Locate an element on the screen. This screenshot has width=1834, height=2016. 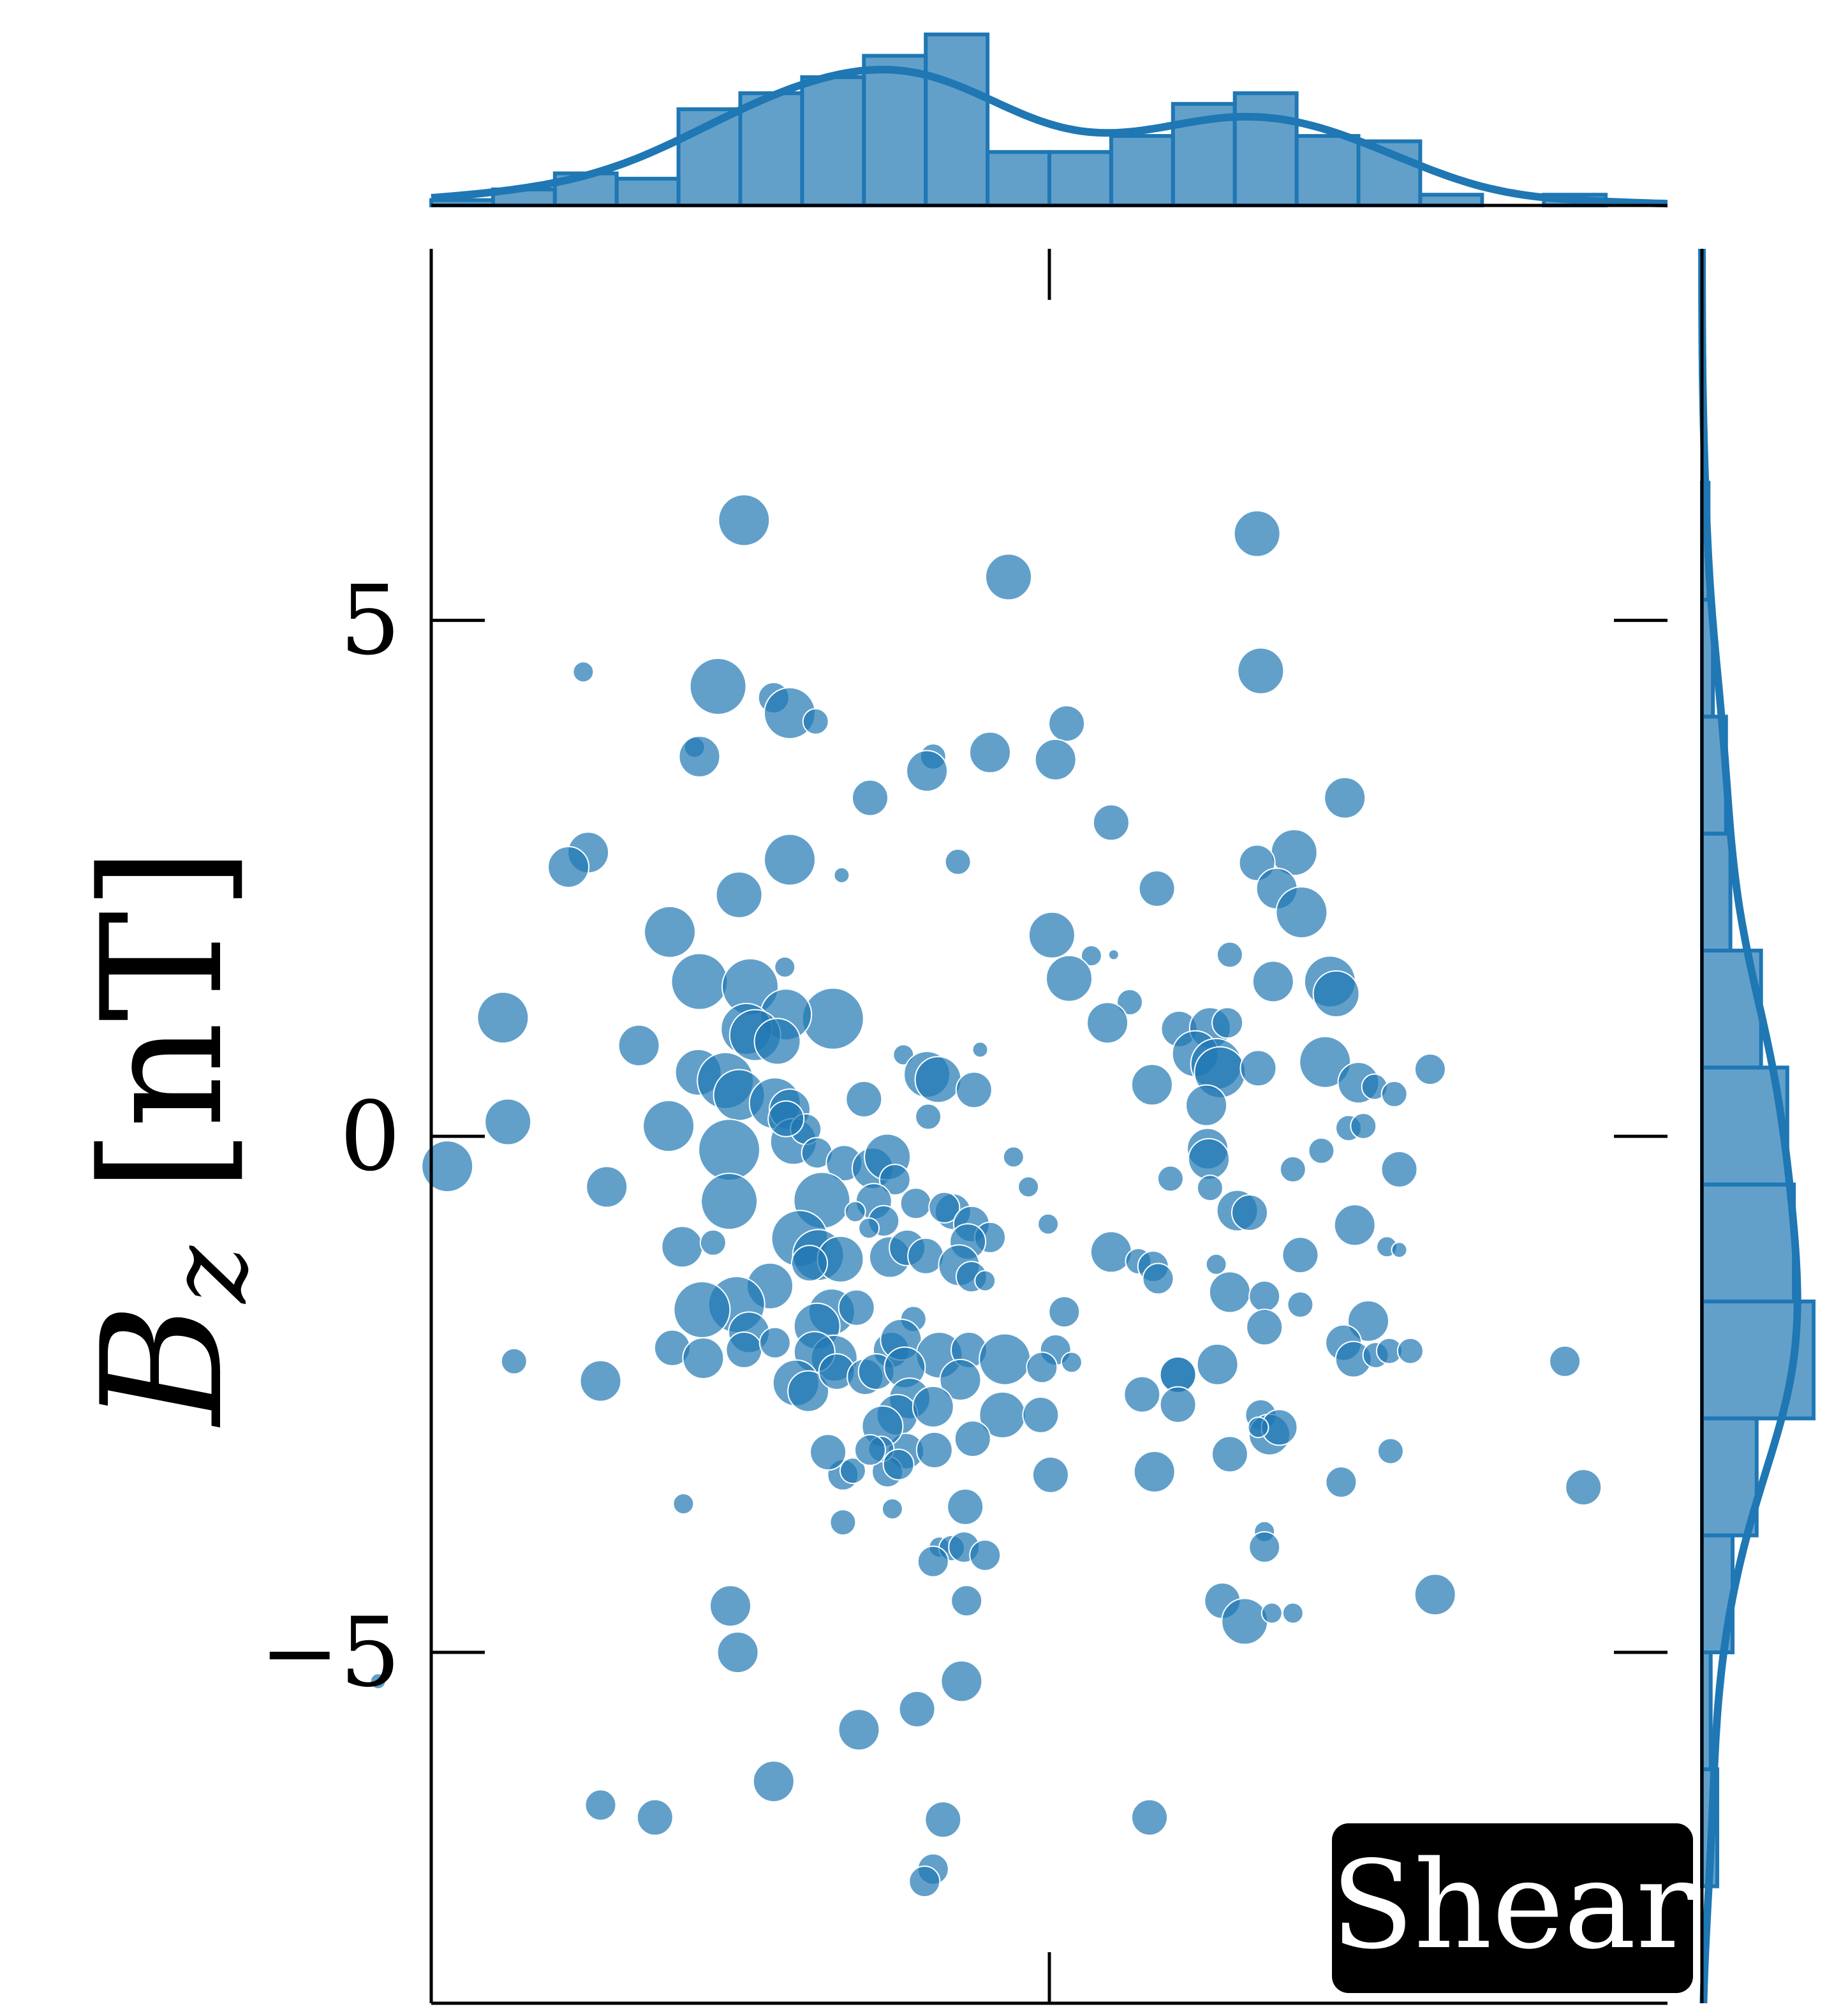
y-axis-title-sub: z is located at coordinates (208, 1274).